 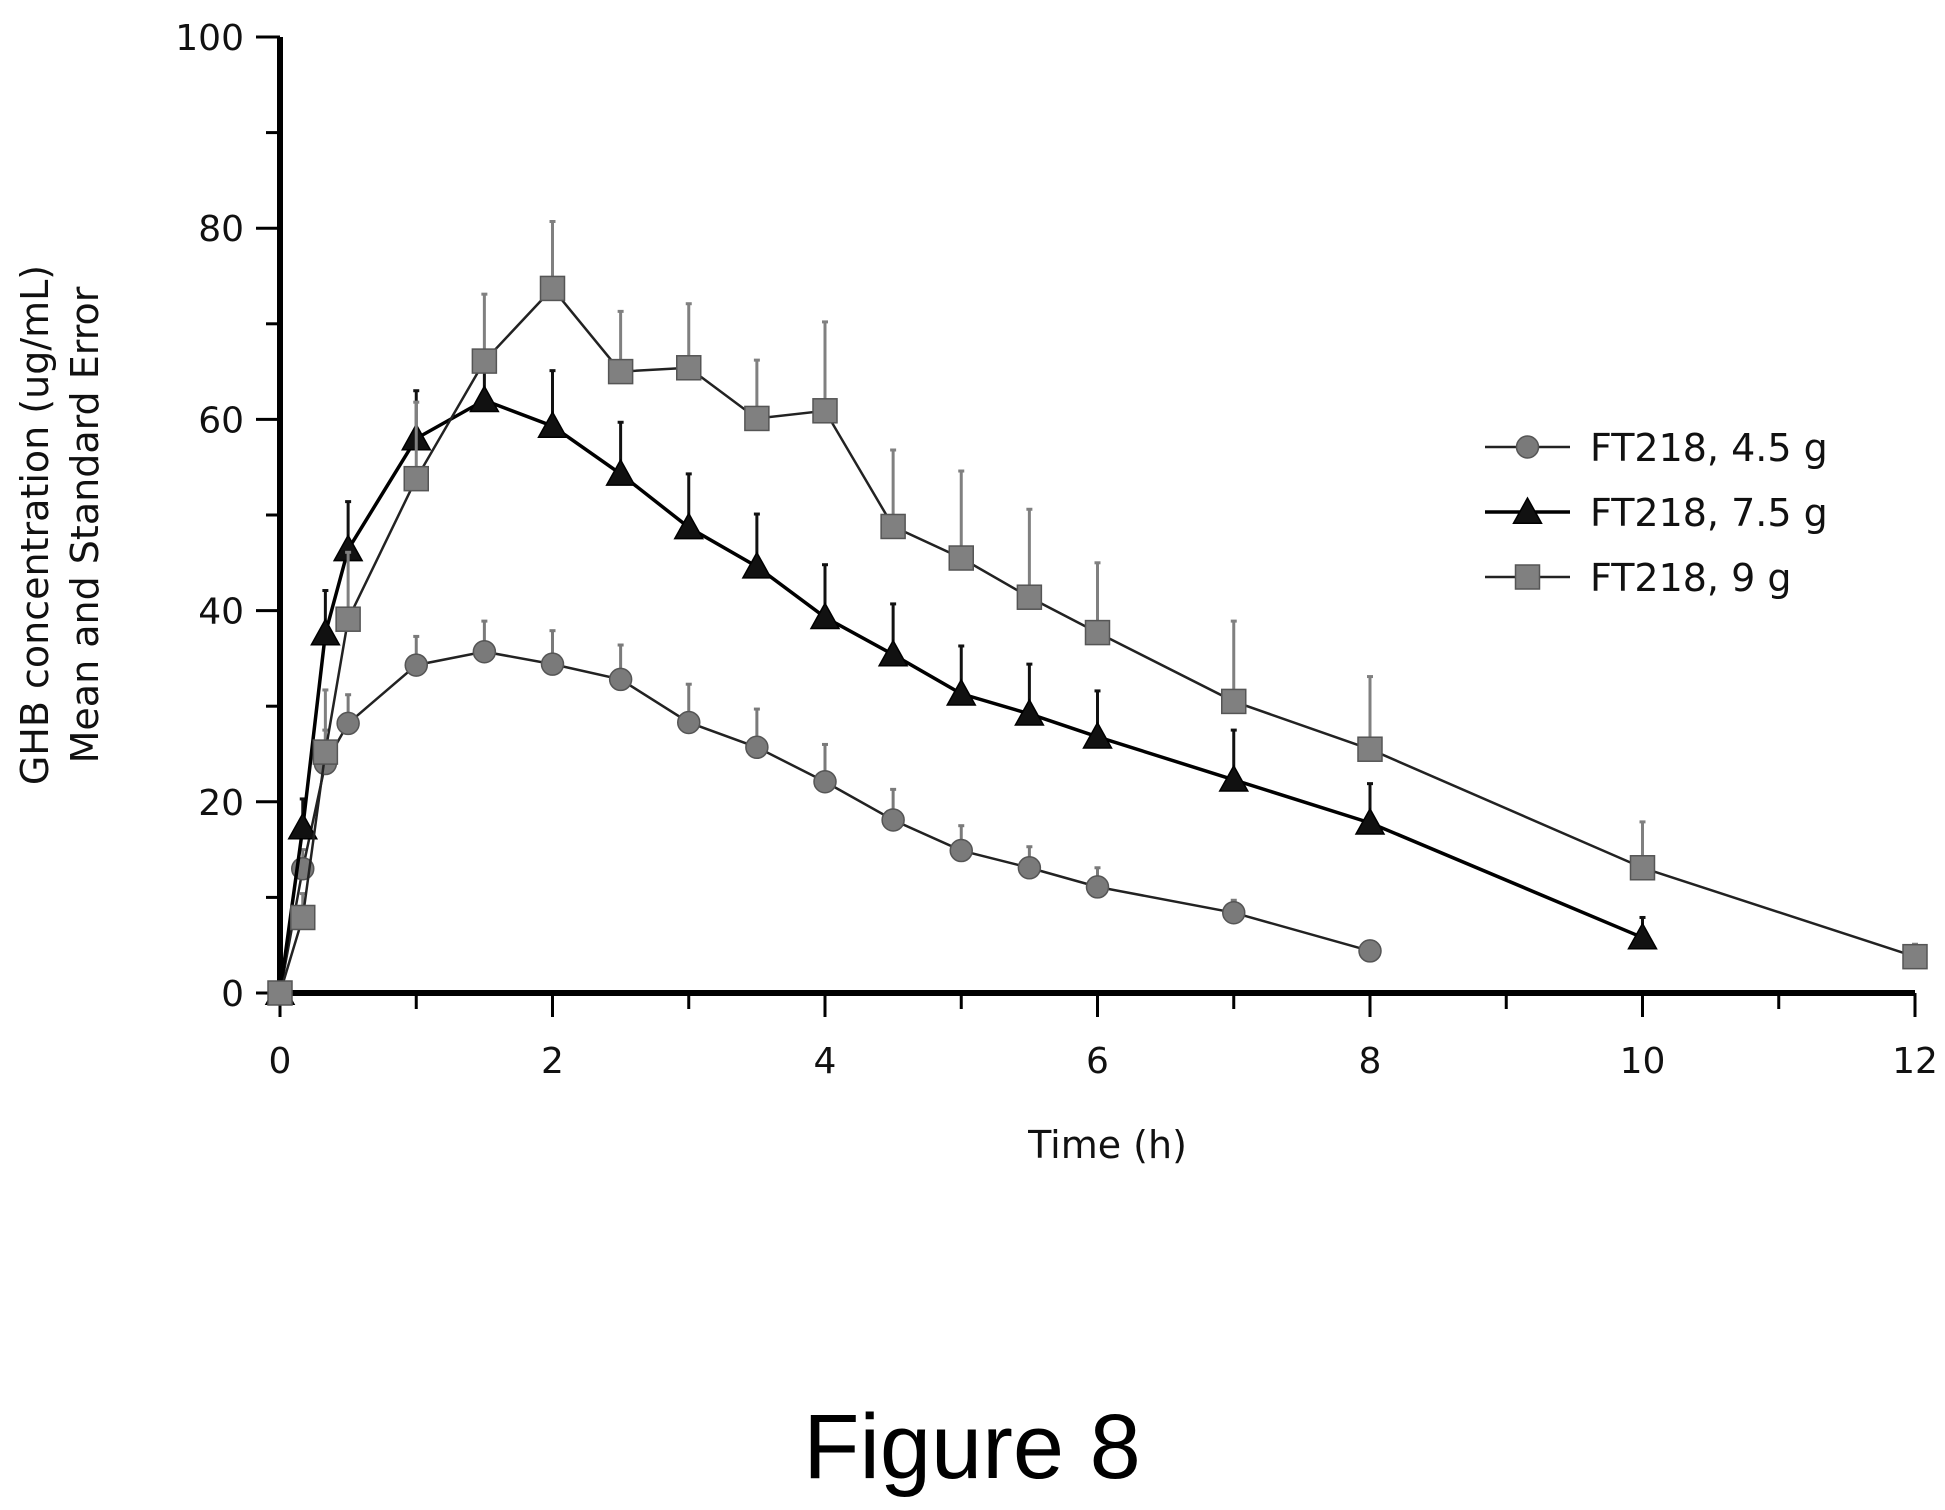 I want to click on x-tick-label: 2, so click(x=552, y=1061).